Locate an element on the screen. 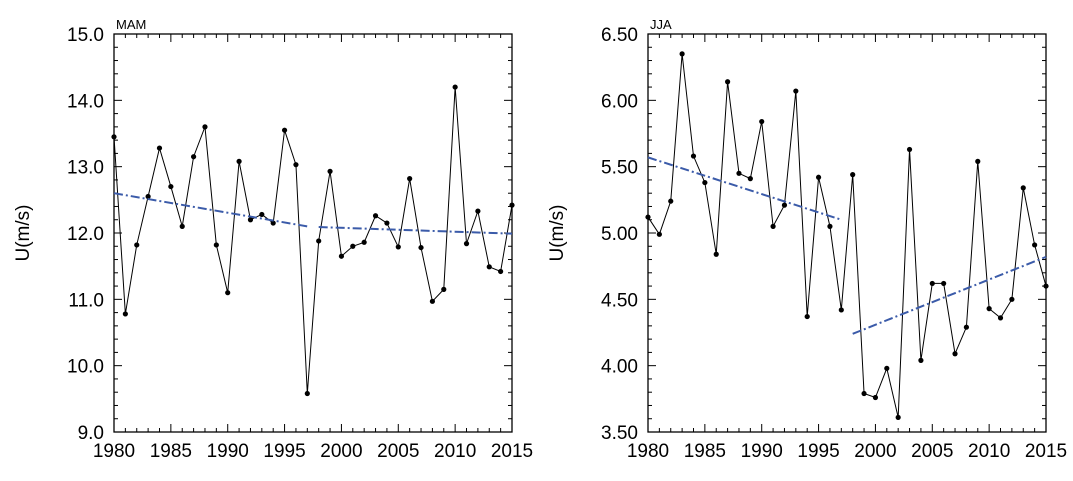  x-tick-label: 1985 is located at coordinates (705, 451).